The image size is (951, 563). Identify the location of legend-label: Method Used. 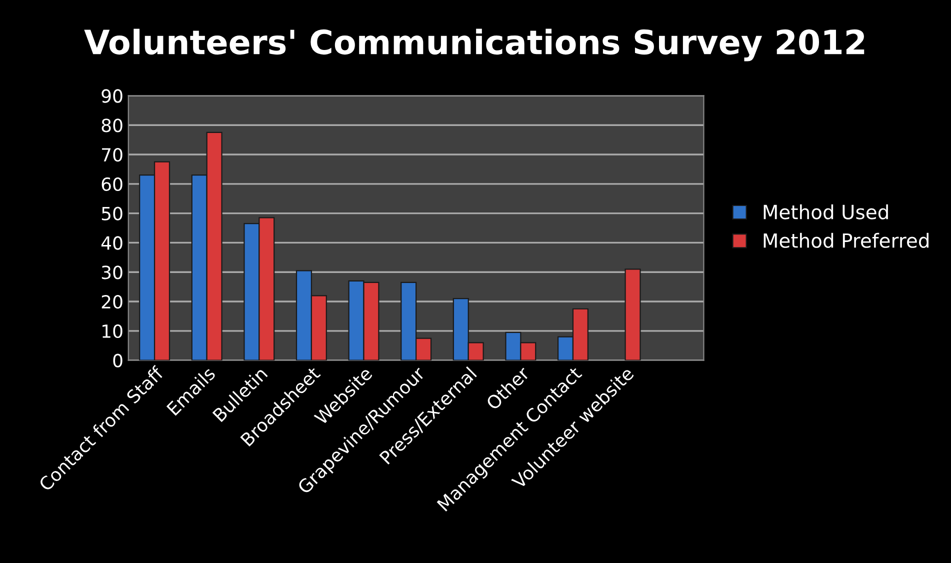
(826, 212).